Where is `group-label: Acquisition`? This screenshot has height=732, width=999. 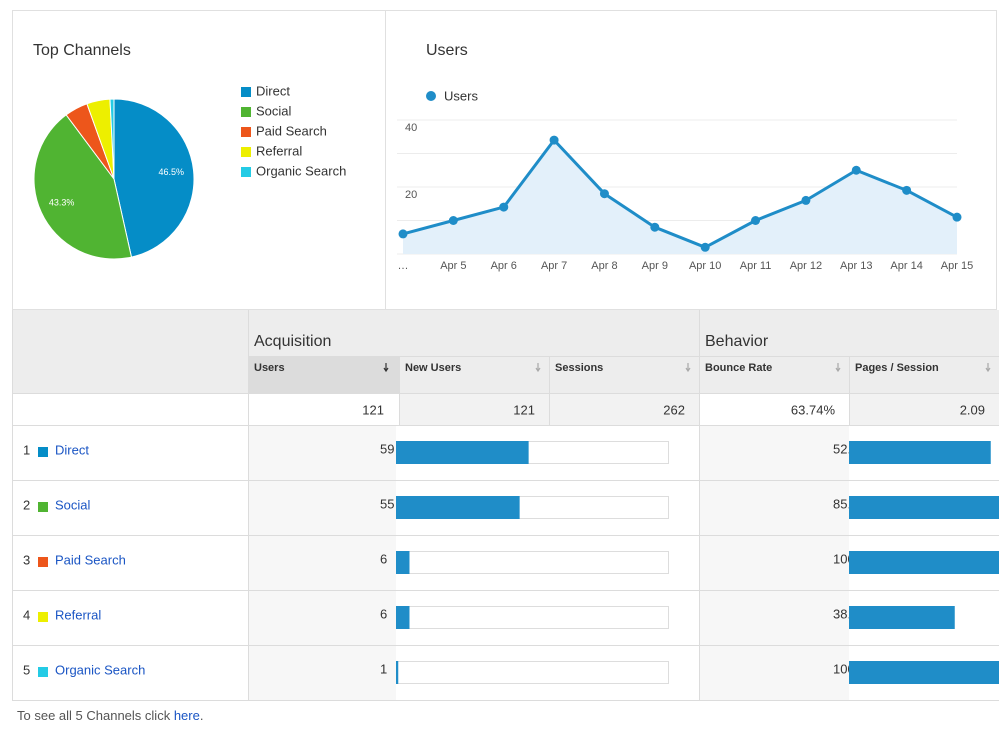 group-label: Acquisition is located at coordinates (292, 341).